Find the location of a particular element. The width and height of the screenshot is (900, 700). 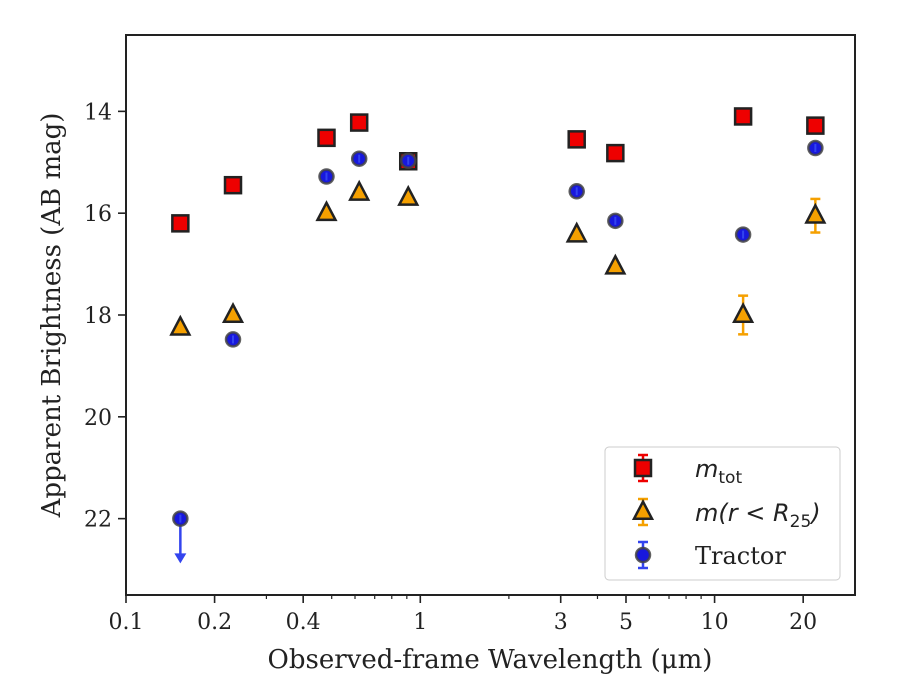

x-tick-label: 10 is located at coordinates (715, 622).